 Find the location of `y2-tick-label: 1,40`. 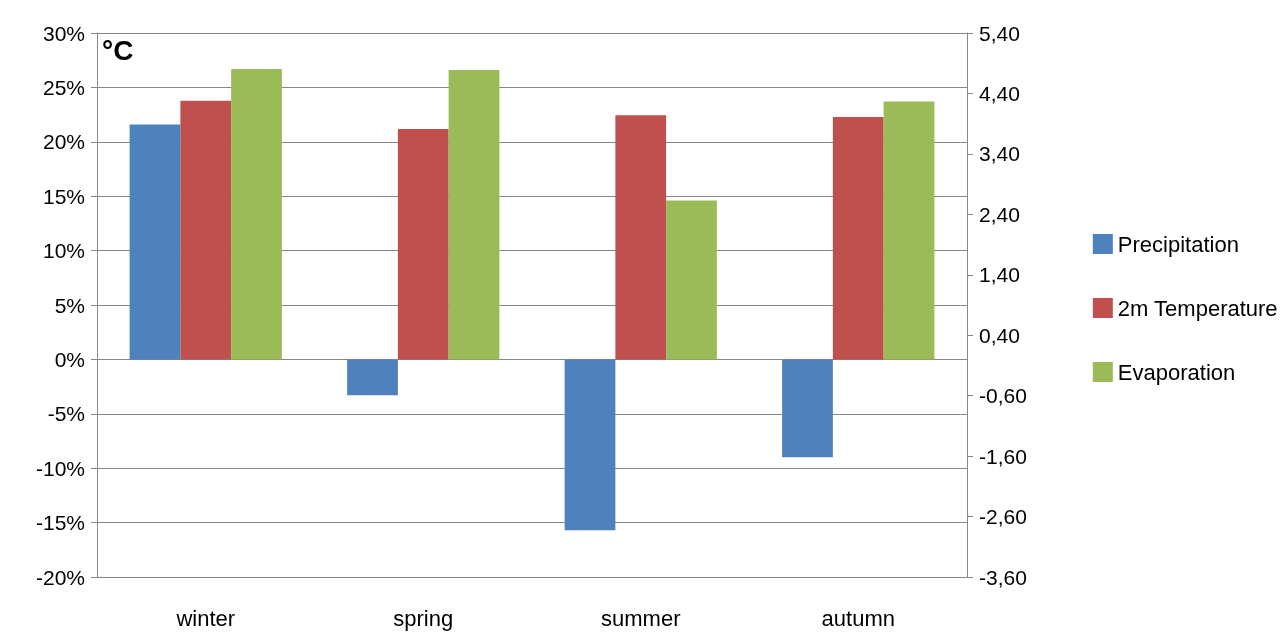

y2-tick-label: 1,40 is located at coordinates (999, 275).